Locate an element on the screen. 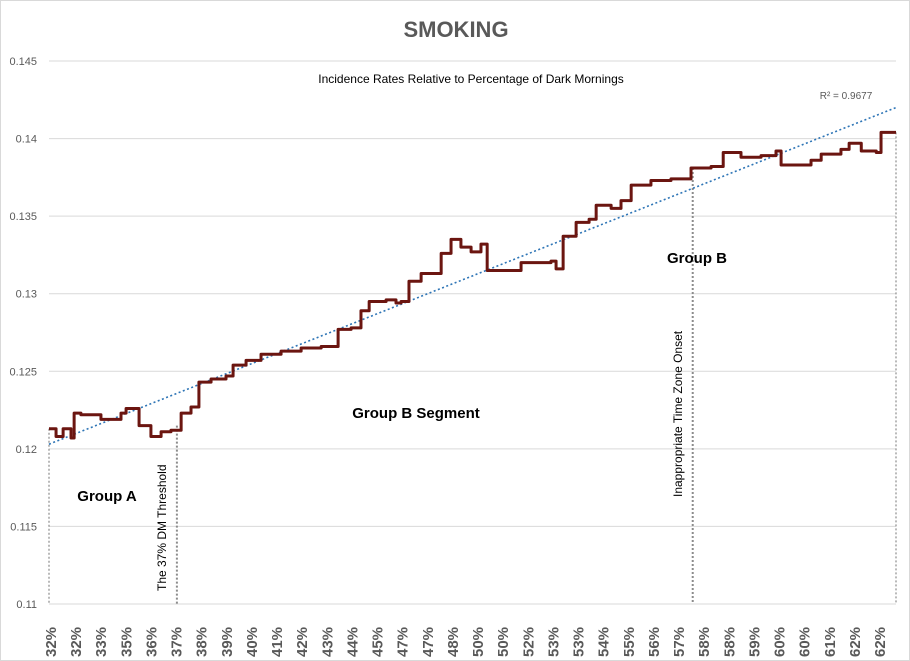 Image resolution: width=910 pixels, height=661 pixels. x-tick-label: 42% is located at coordinates (302, 642).